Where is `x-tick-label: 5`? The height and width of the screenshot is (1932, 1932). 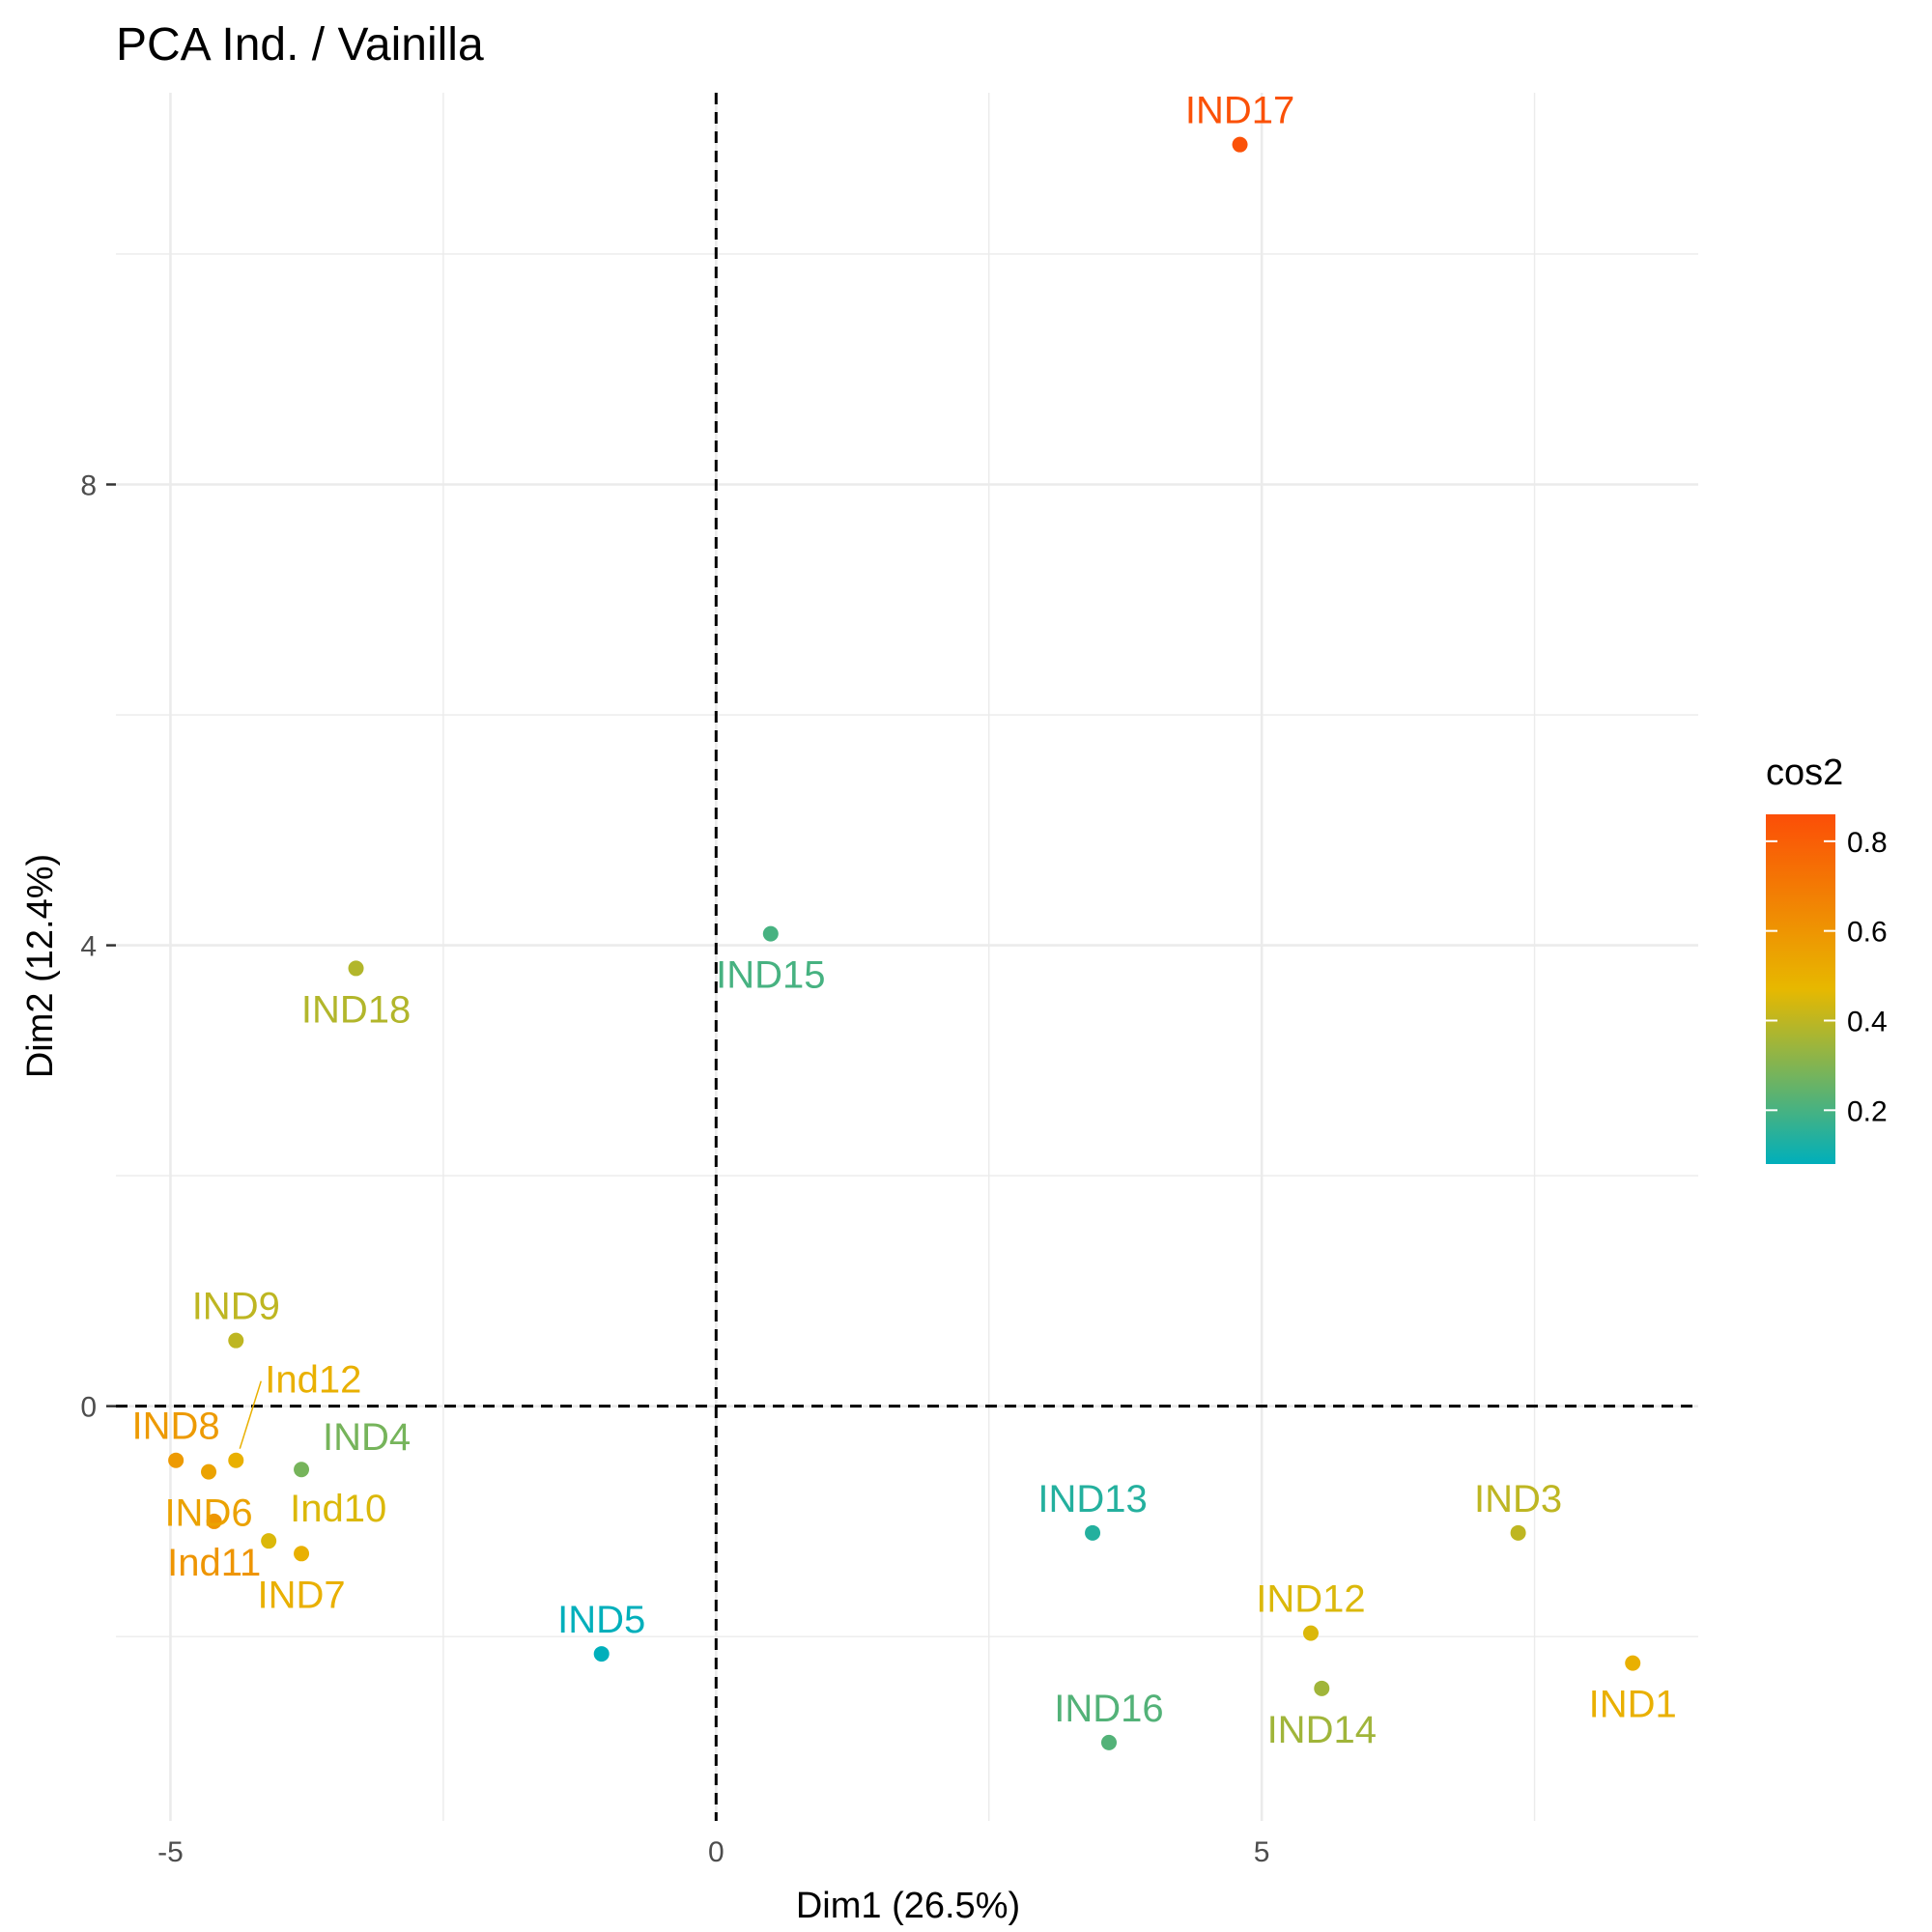 x-tick-label: 5 is located at coordinates (1262, 1852).